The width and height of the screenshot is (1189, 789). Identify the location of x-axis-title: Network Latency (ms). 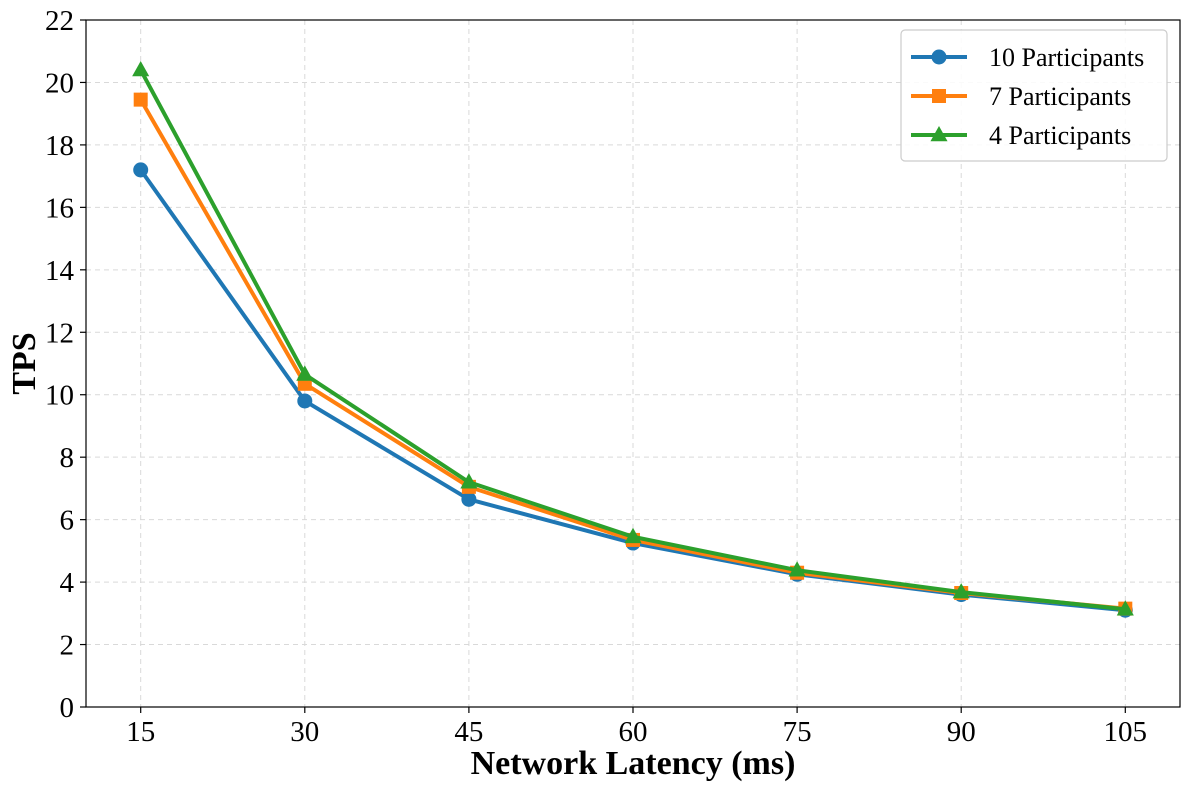
(633, 763).